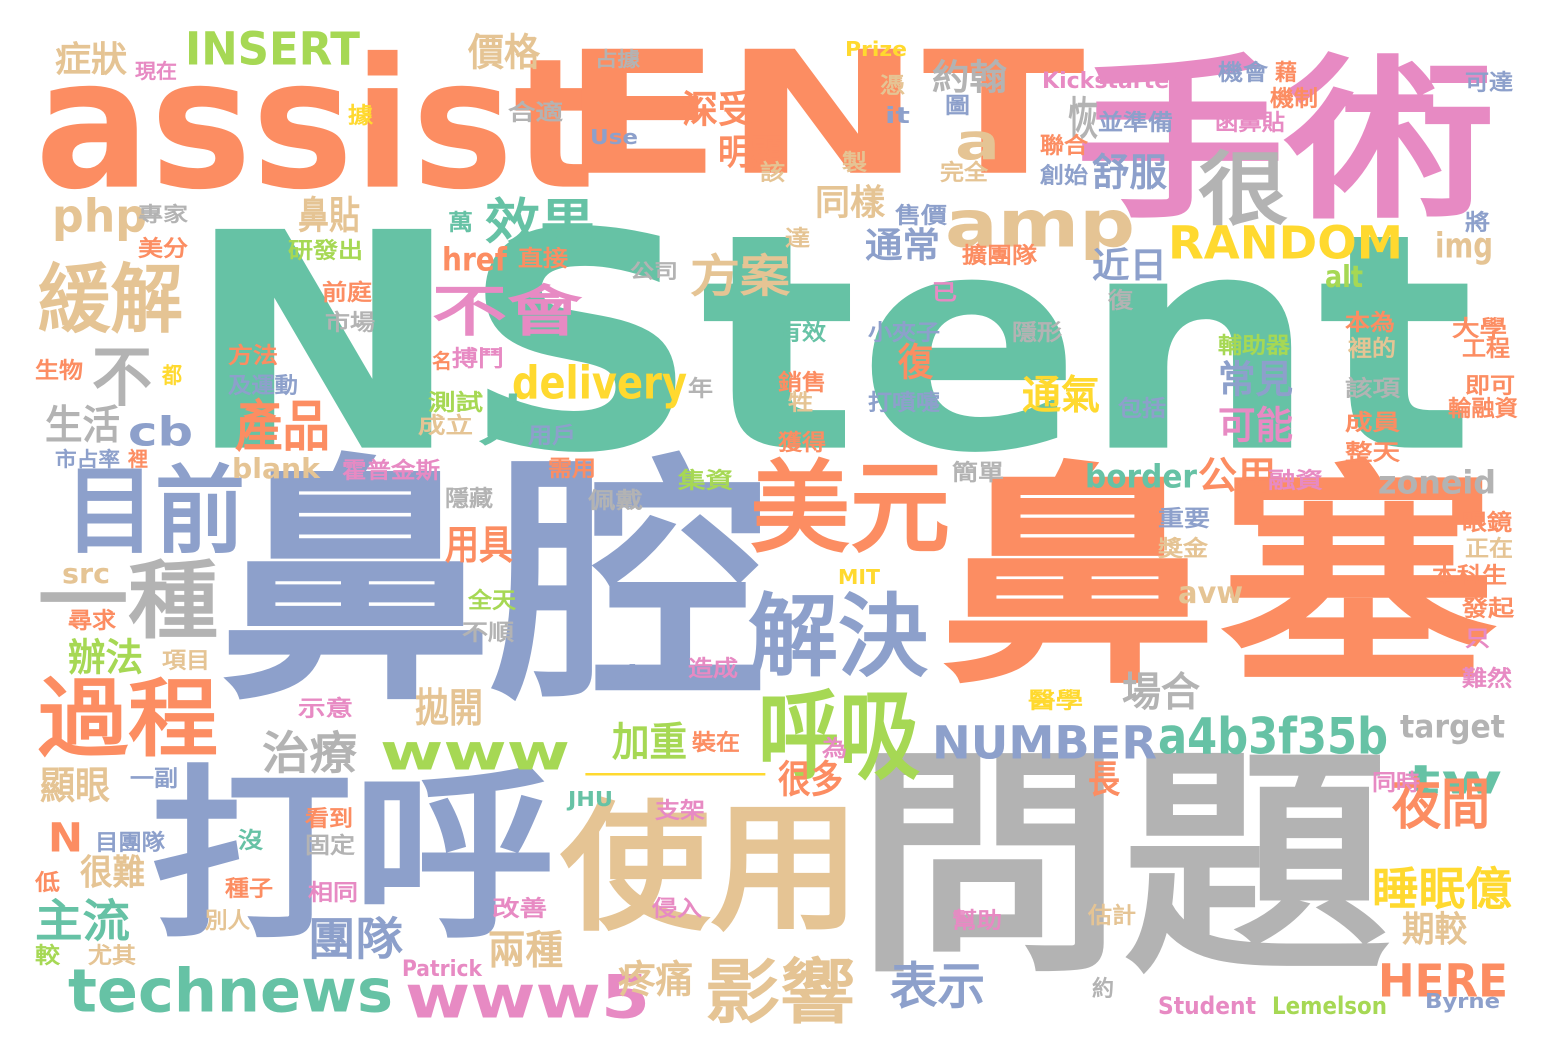 The image size is (1548, 1052). What do you see at coordinates (128, 720) in the screenshot?
I see `word-process: 過程` at bounding box center [128, 720].